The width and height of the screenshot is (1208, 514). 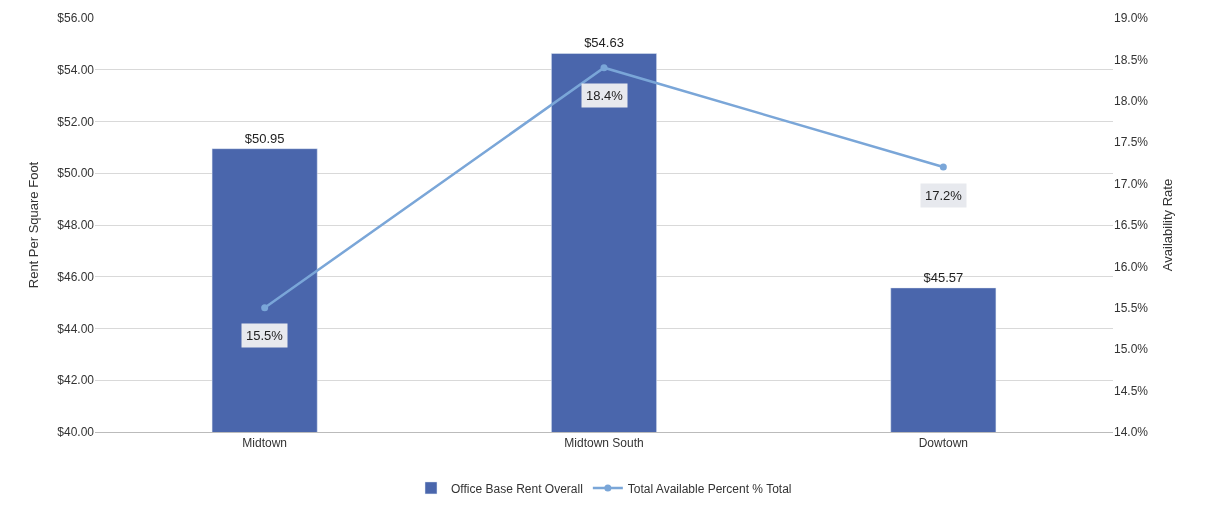 I want to click on y2-tick-label: 14.0%, so click(x=1131, y=432).